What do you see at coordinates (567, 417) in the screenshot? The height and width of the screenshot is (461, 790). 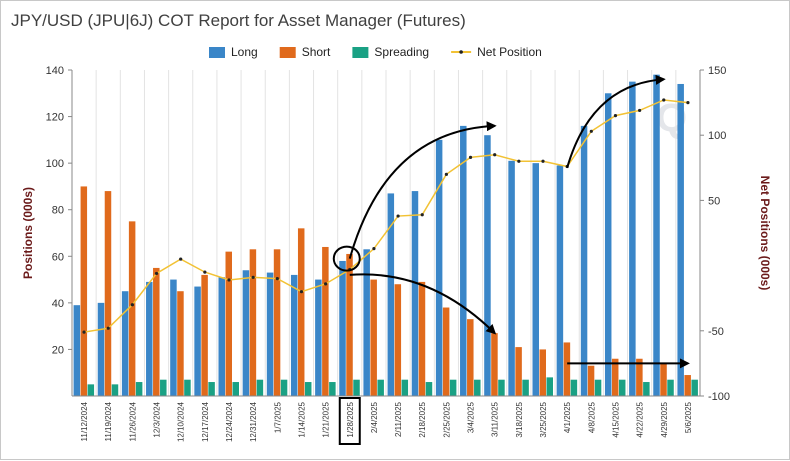 I see `x-tick-label: 4/1/2025` at bounding box center [567, 417].